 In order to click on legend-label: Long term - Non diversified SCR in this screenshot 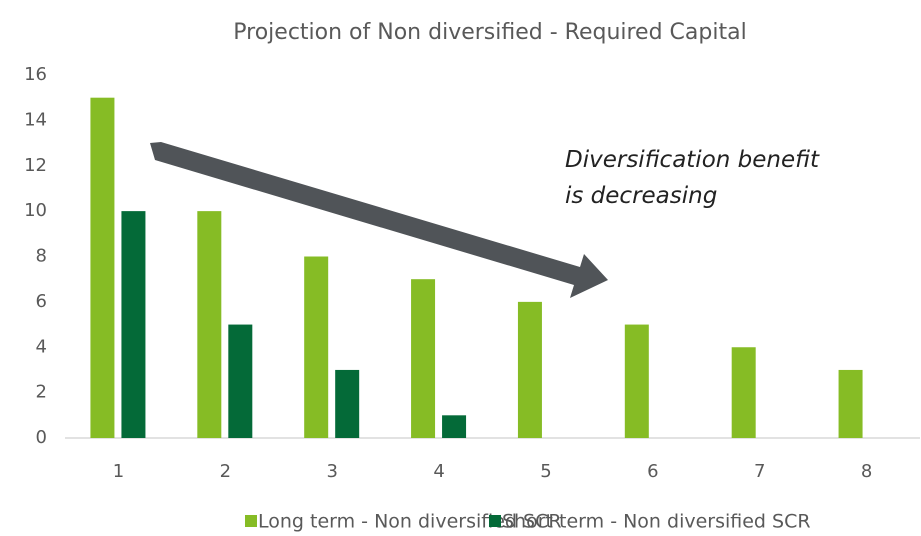, I will do `click(410, 522)`.